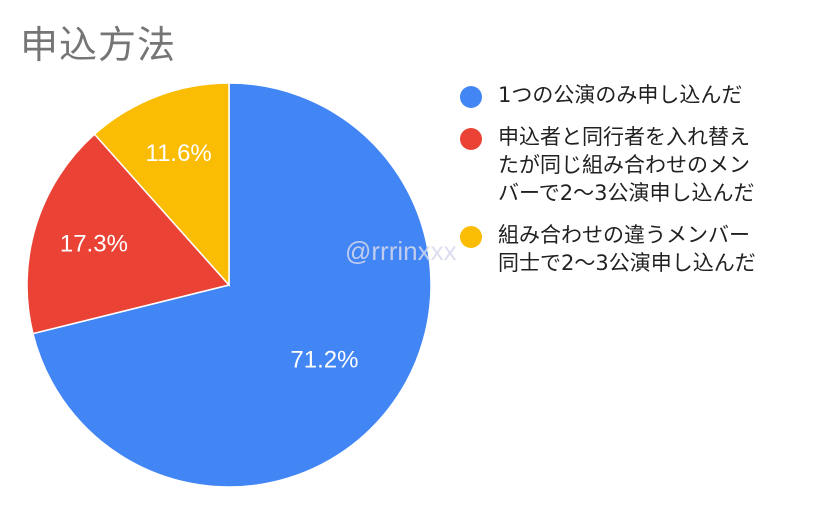 The width and height of the screenshot is (832, 514). I want to click on pie-slice-label-2: 17.3%, so click(94, 243).